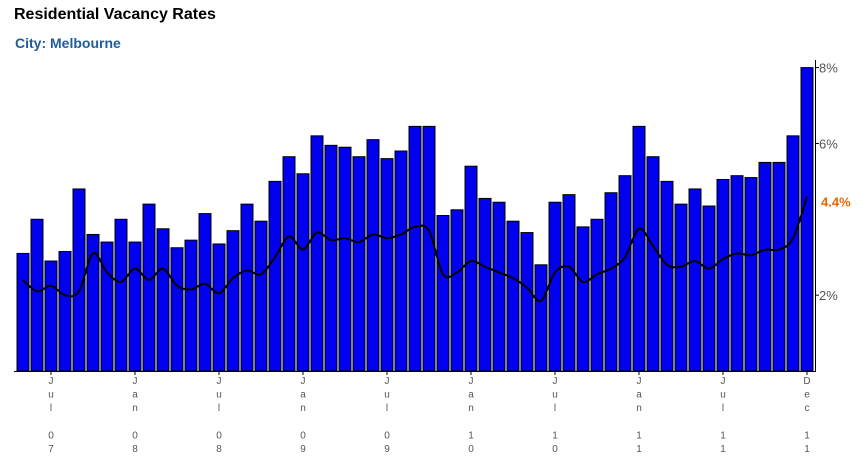 The image size is (866, 470). I want to click on y-tick-label: 2%, so click(828, 295).